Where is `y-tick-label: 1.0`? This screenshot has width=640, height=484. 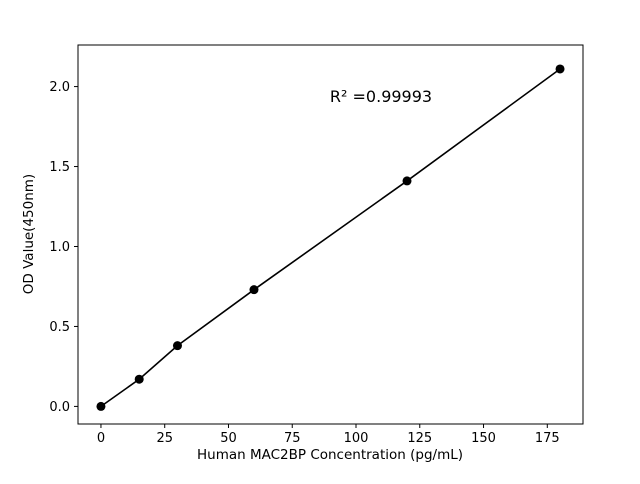
y-tick-label: 1.0 is located at coordinates (59, 247).